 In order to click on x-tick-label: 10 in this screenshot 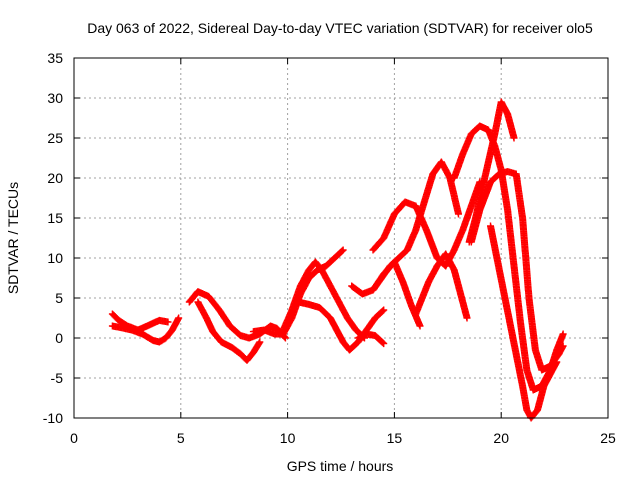, I will do `click(288, 438)`.